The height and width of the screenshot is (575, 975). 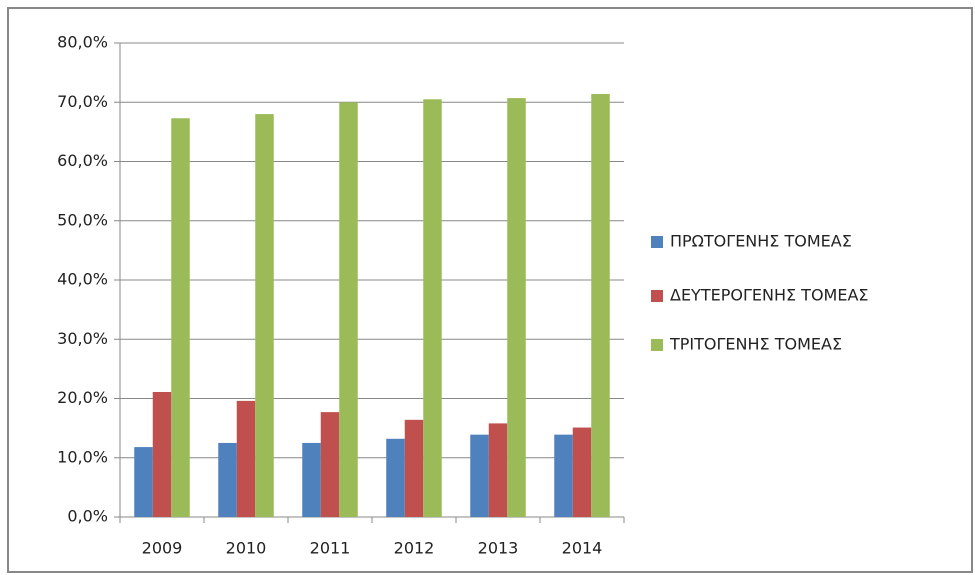 What do you see at coordinates (82, 42) in the screenshot?
I see `y-tick-label: 80,0%` at bounding box center [82, 42].